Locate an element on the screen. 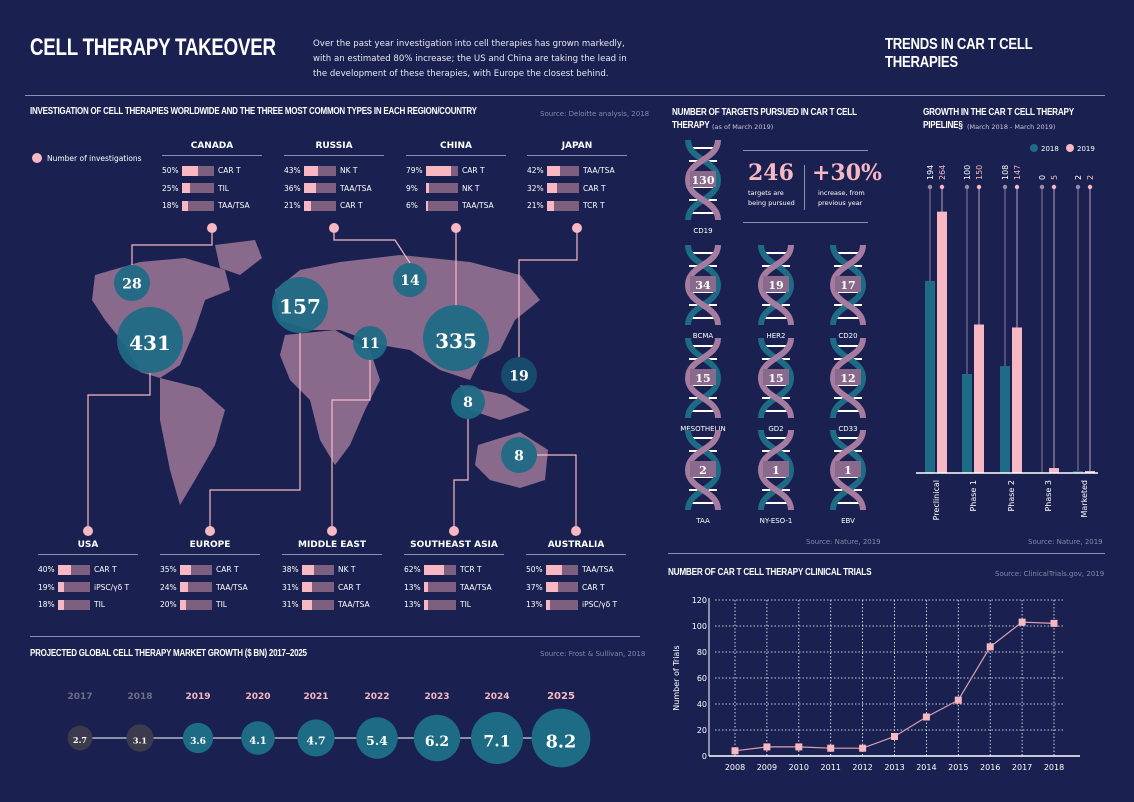 The width and height of the screenshot is (1134, 802). dna-icon: 1 EBV is located at coordinates (848, 477).